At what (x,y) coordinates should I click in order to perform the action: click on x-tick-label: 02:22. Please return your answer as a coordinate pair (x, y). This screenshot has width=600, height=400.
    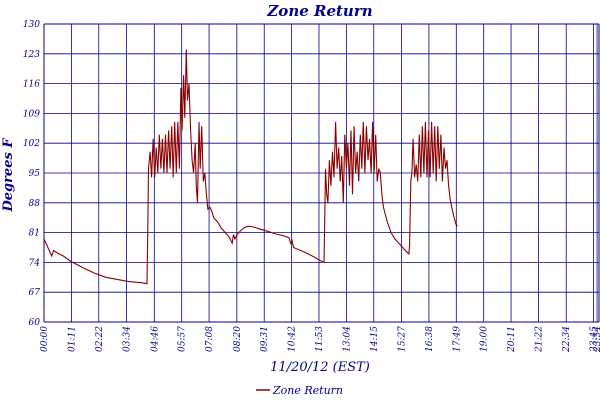
    Looking at the image, I should click on (100, 339).